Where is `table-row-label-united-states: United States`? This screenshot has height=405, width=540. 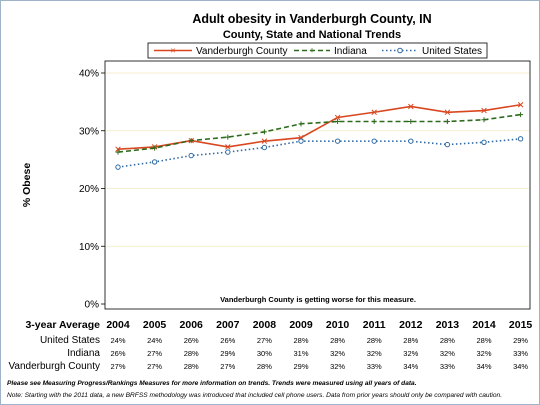 table-row-label-united-states: United States is located at coordinates (70, 340).